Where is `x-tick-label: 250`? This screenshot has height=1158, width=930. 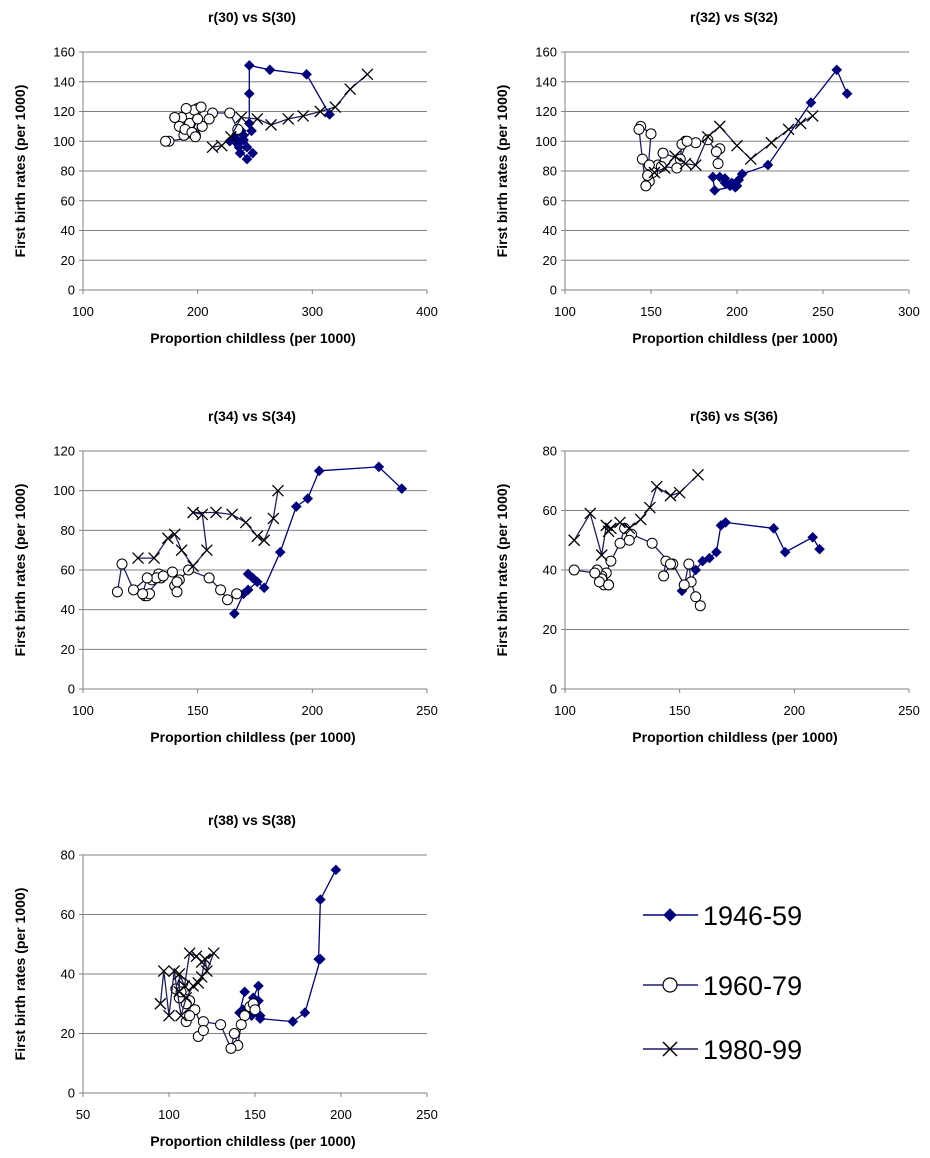 x-tick-label: 250 is located at coordinates (427, 1114).